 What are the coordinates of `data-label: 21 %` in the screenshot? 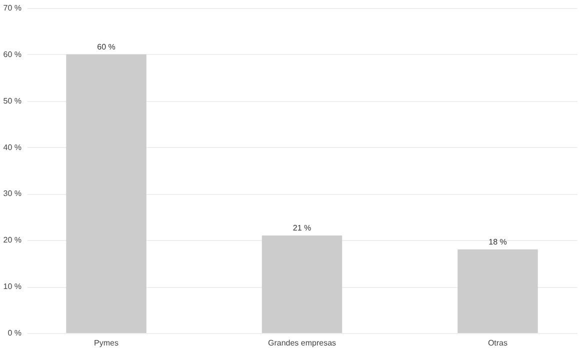 It's located at (302, 228).